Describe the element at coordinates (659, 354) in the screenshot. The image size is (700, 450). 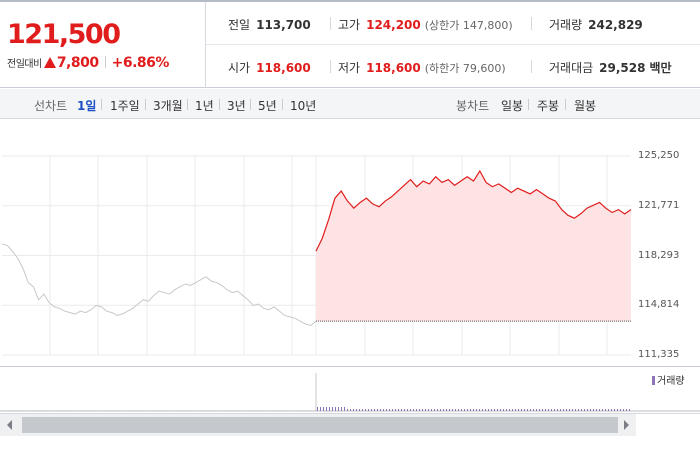
I see `y-tick-label: 111,335` at that location.